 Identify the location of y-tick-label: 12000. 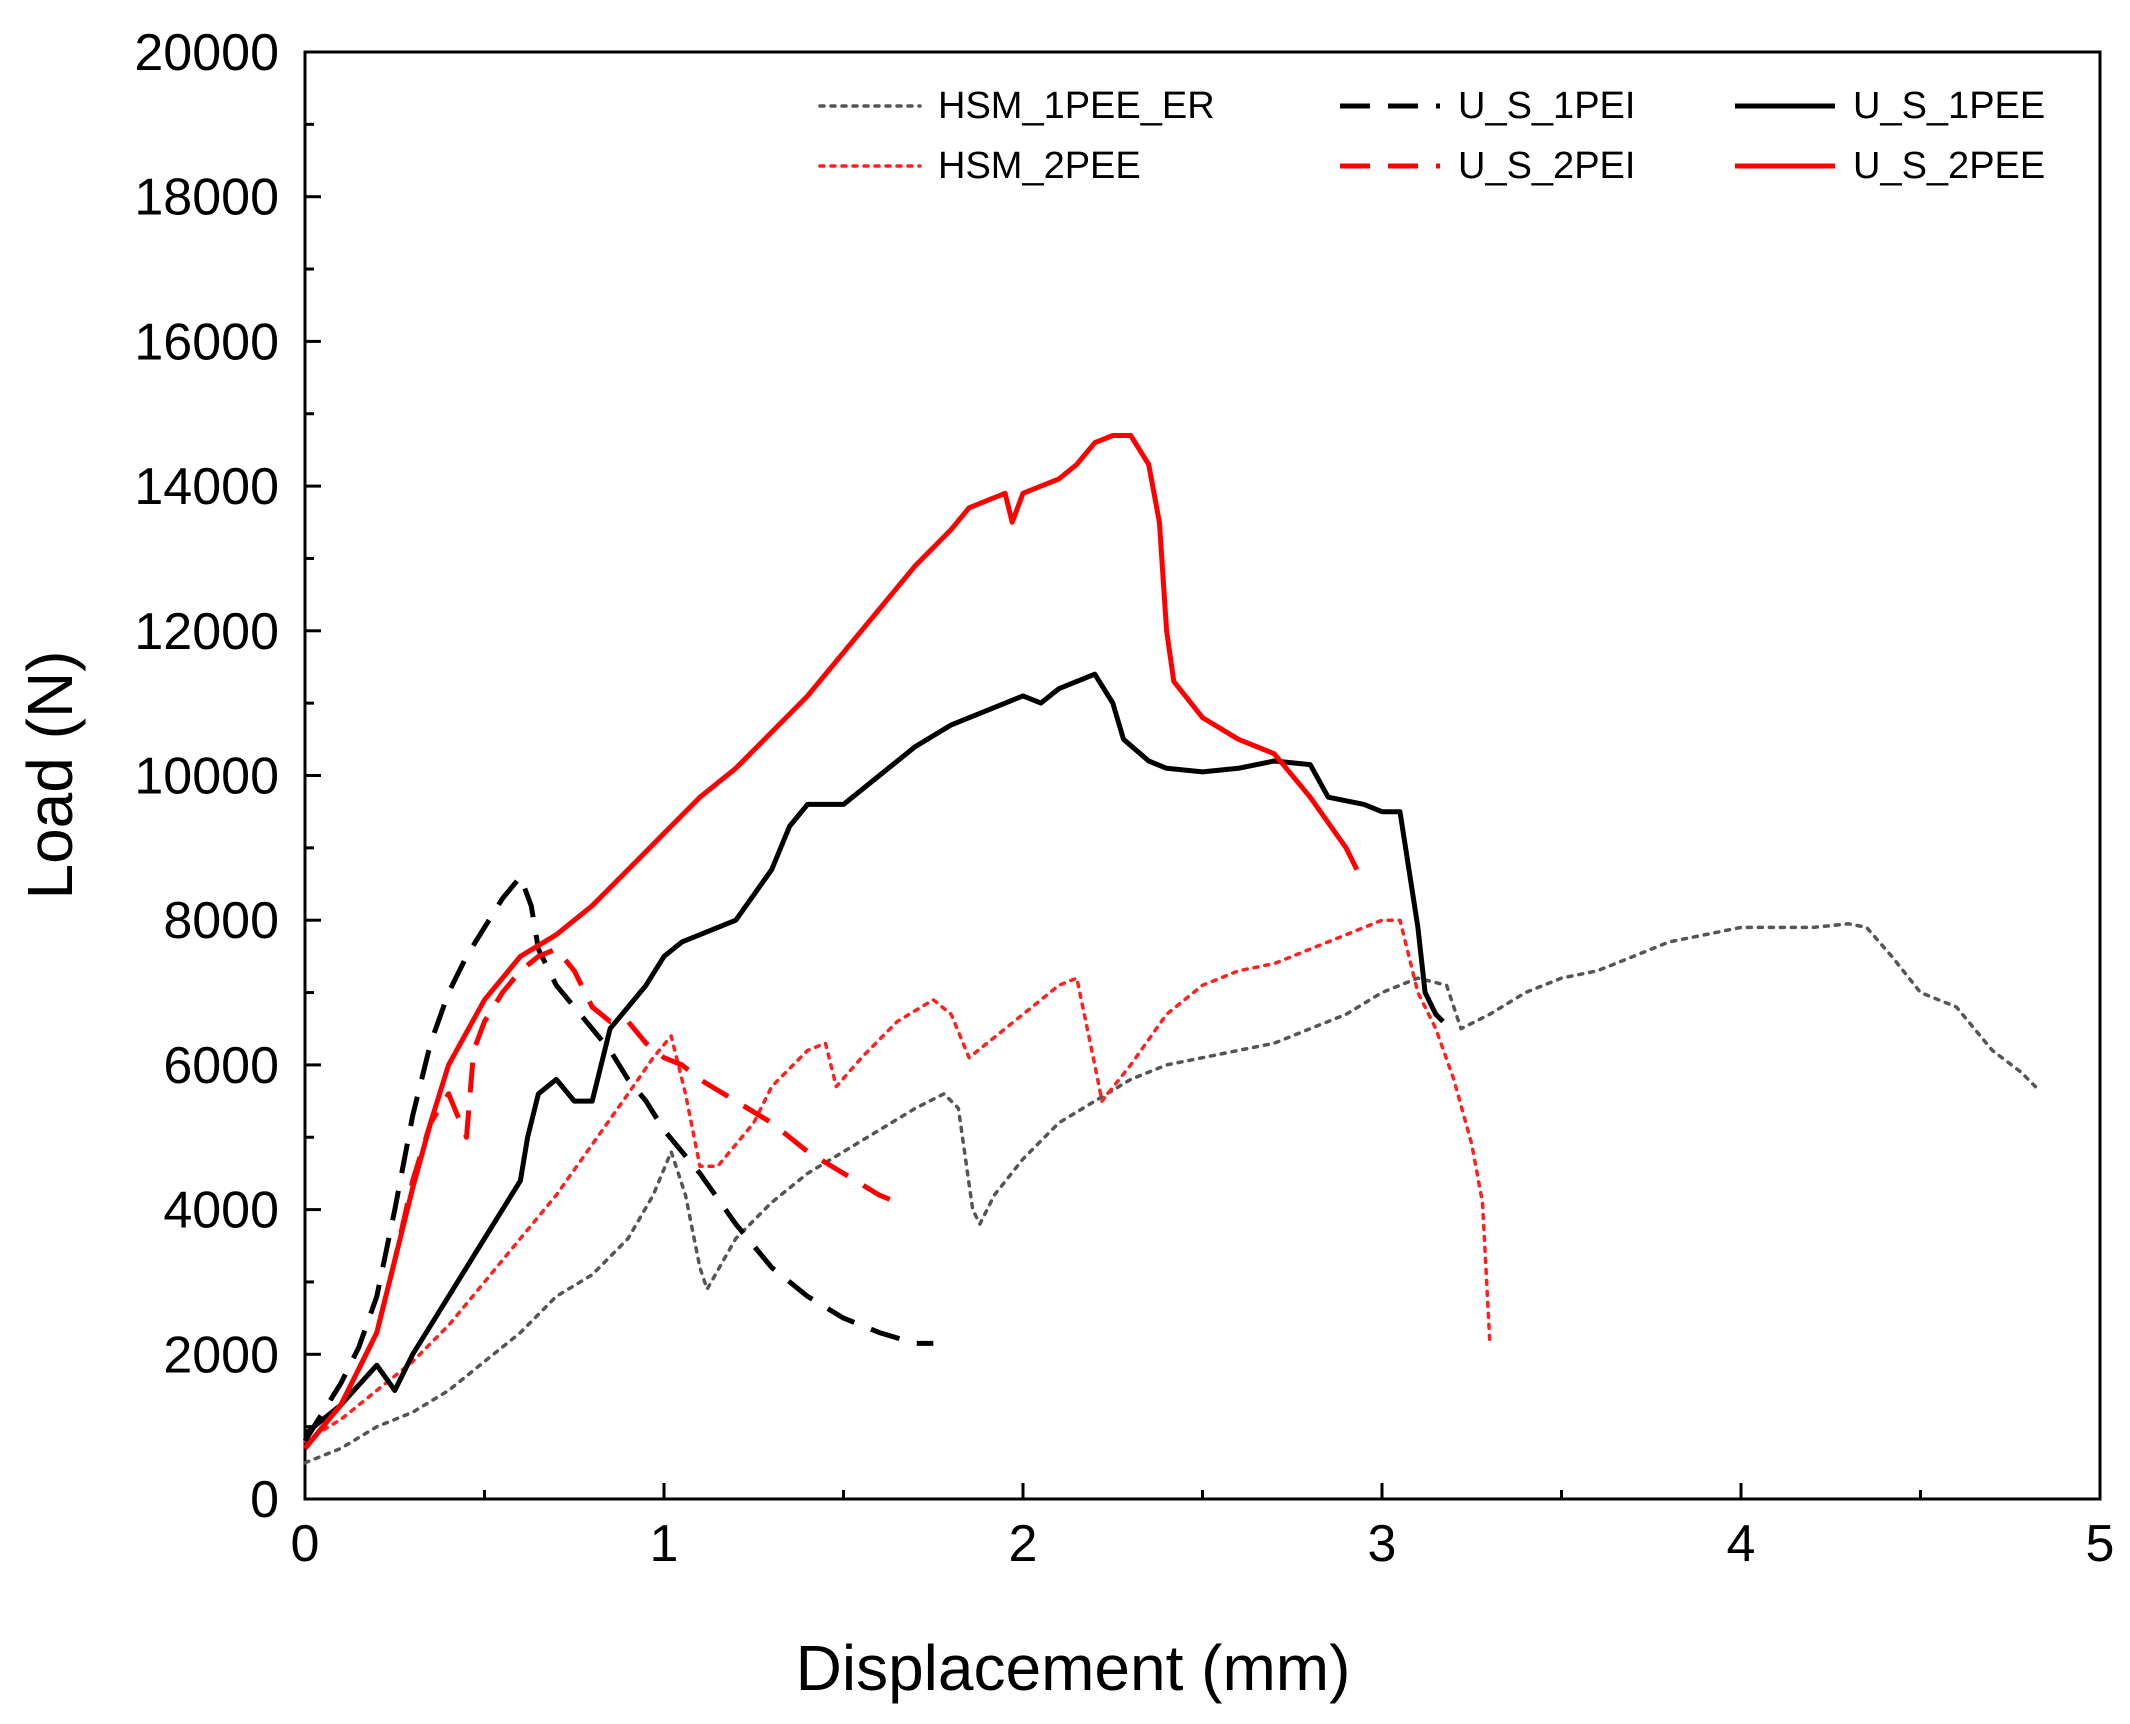
(206, 632).